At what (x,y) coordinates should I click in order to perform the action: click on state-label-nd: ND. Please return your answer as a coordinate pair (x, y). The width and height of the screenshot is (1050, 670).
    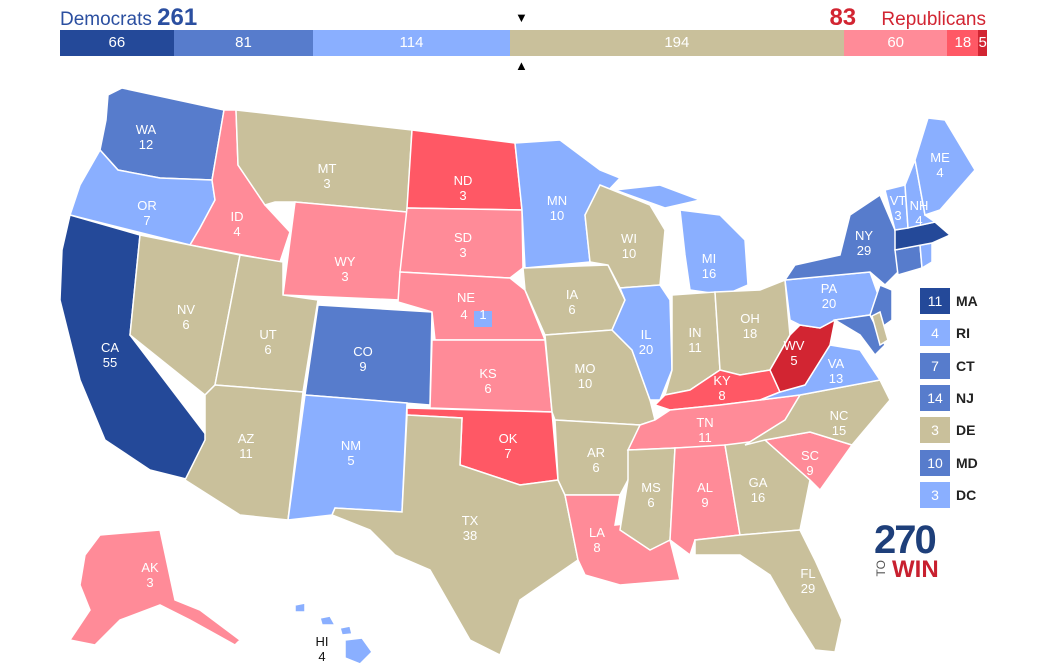
    Looking at the image, I should click on (463, 180).